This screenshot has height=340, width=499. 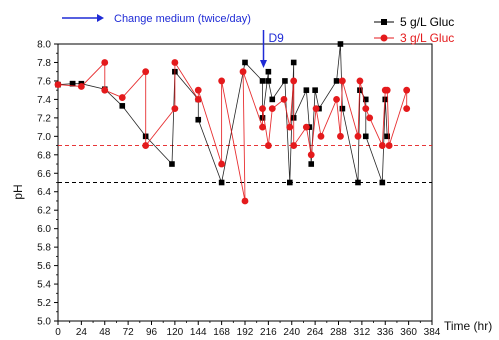 I want to click on y-tick-label: 6.2, so click(x=44, y=211).